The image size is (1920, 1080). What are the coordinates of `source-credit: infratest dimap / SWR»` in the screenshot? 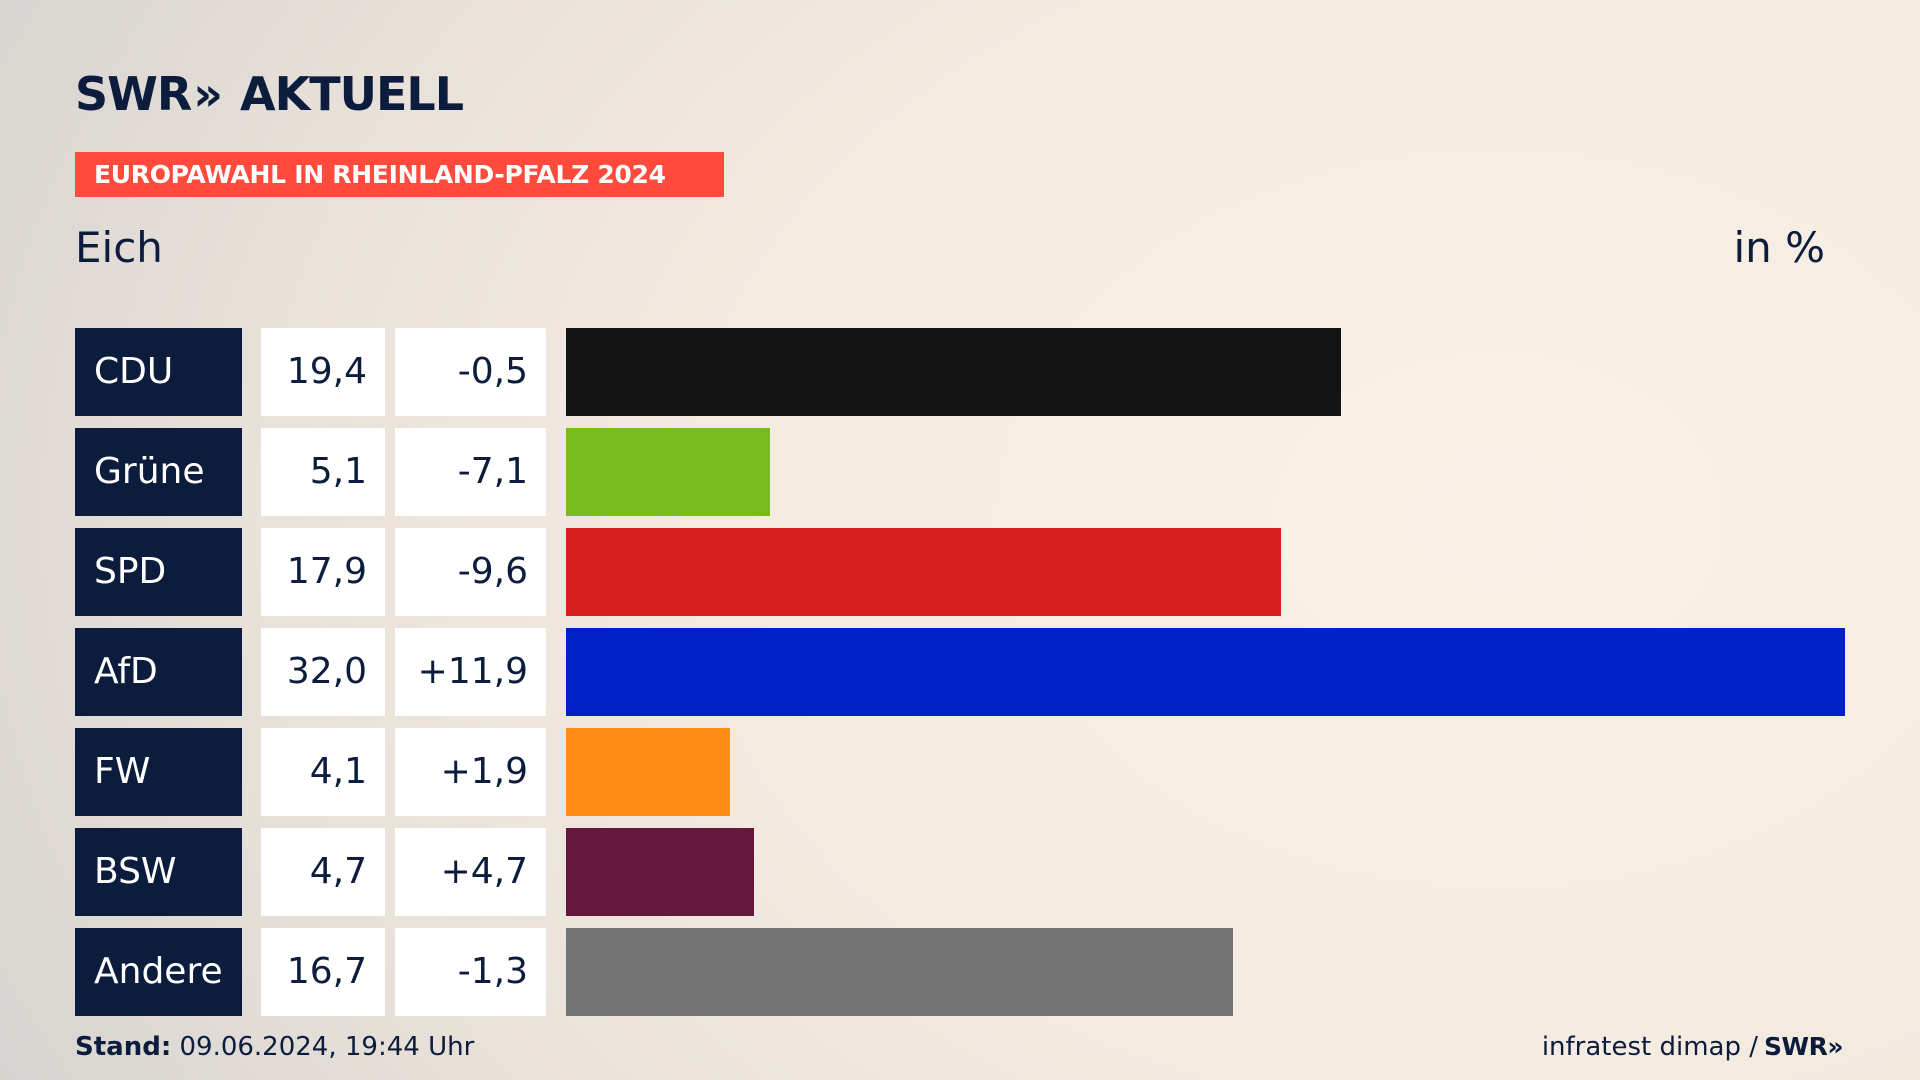 It's located at (1692, 1047).